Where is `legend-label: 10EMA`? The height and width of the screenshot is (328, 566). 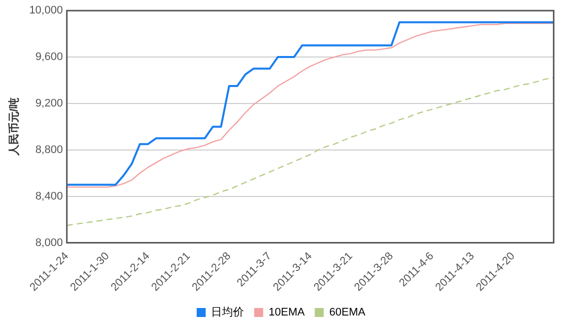
legend-label: 10EMA is located at coordinates (287, 312).